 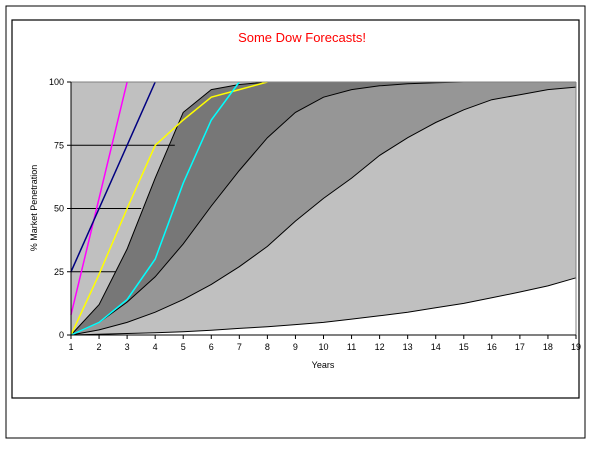 What do you see at coordinates (61, 335) in the screenshot?
I see `y-tick-label: 0` at bounding box center [61, 335].